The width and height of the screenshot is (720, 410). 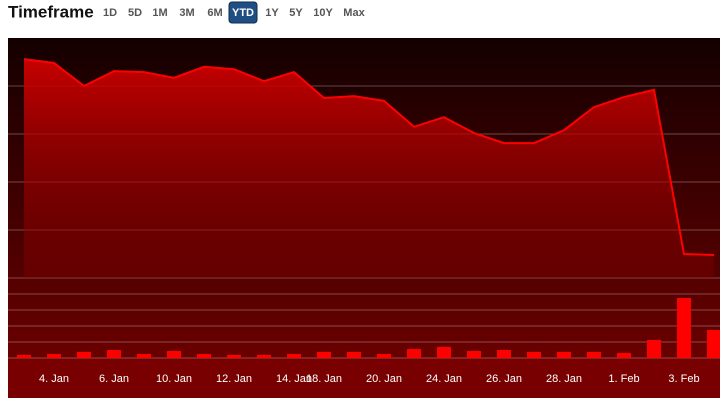 I want to click on timeframe-button: YTD, so click(x=243, y=12).